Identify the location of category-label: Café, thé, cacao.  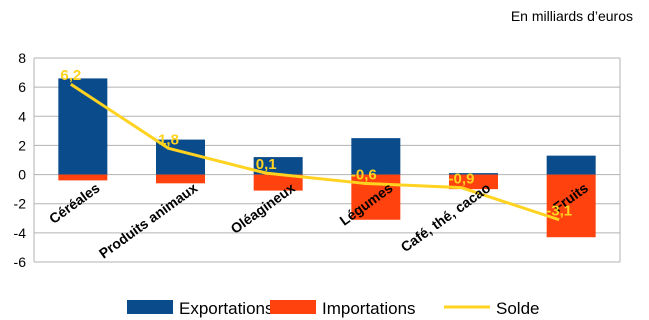
(446, 217).